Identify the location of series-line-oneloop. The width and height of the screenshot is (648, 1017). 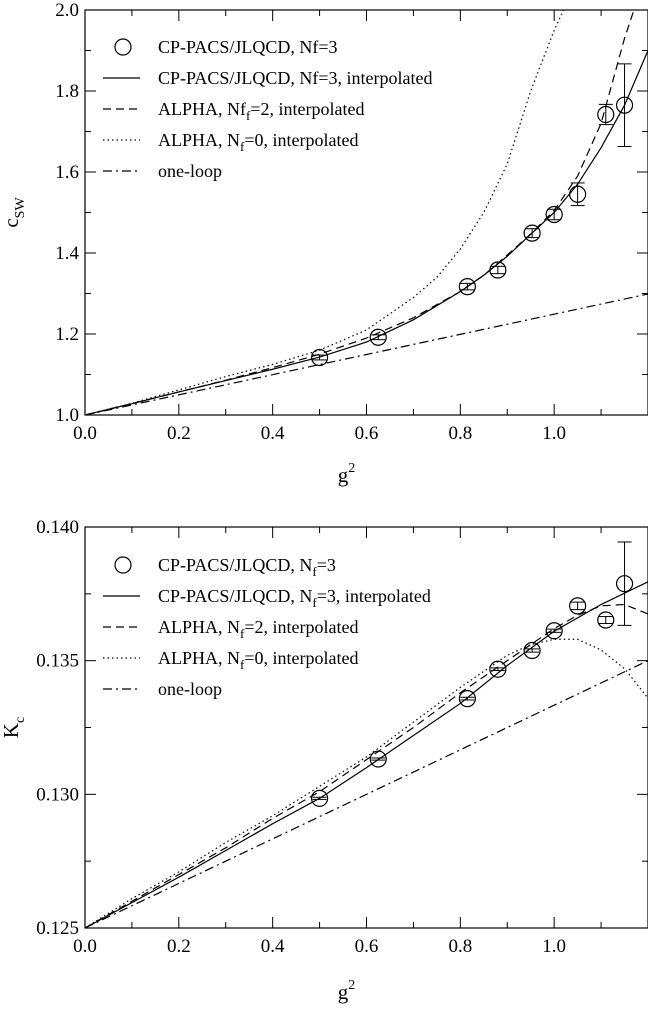
(366, 354).